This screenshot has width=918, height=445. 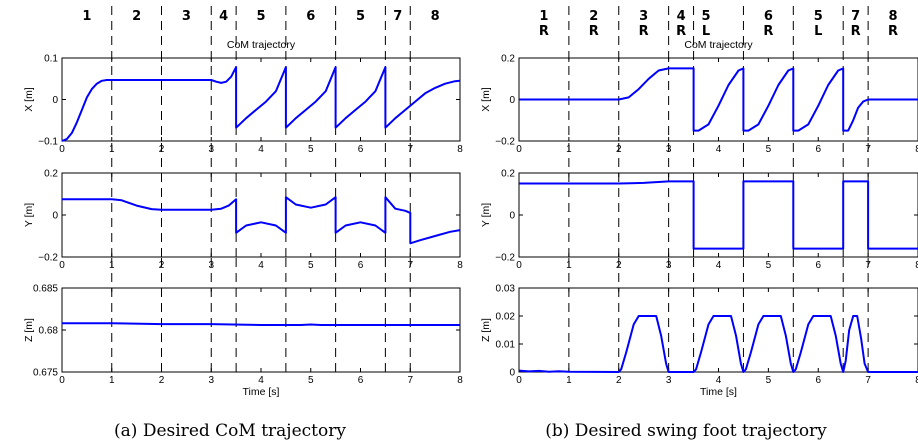 I want to click on y-tick-label: 0.1, so click(x=51, y=59).